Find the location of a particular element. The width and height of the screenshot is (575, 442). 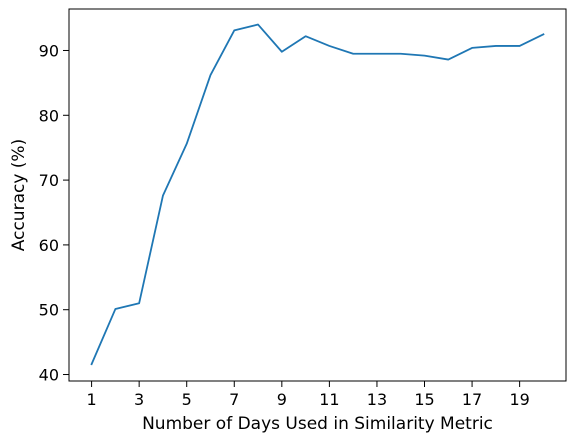

x-tick-label: 17 is located at coordinates (472, 399).